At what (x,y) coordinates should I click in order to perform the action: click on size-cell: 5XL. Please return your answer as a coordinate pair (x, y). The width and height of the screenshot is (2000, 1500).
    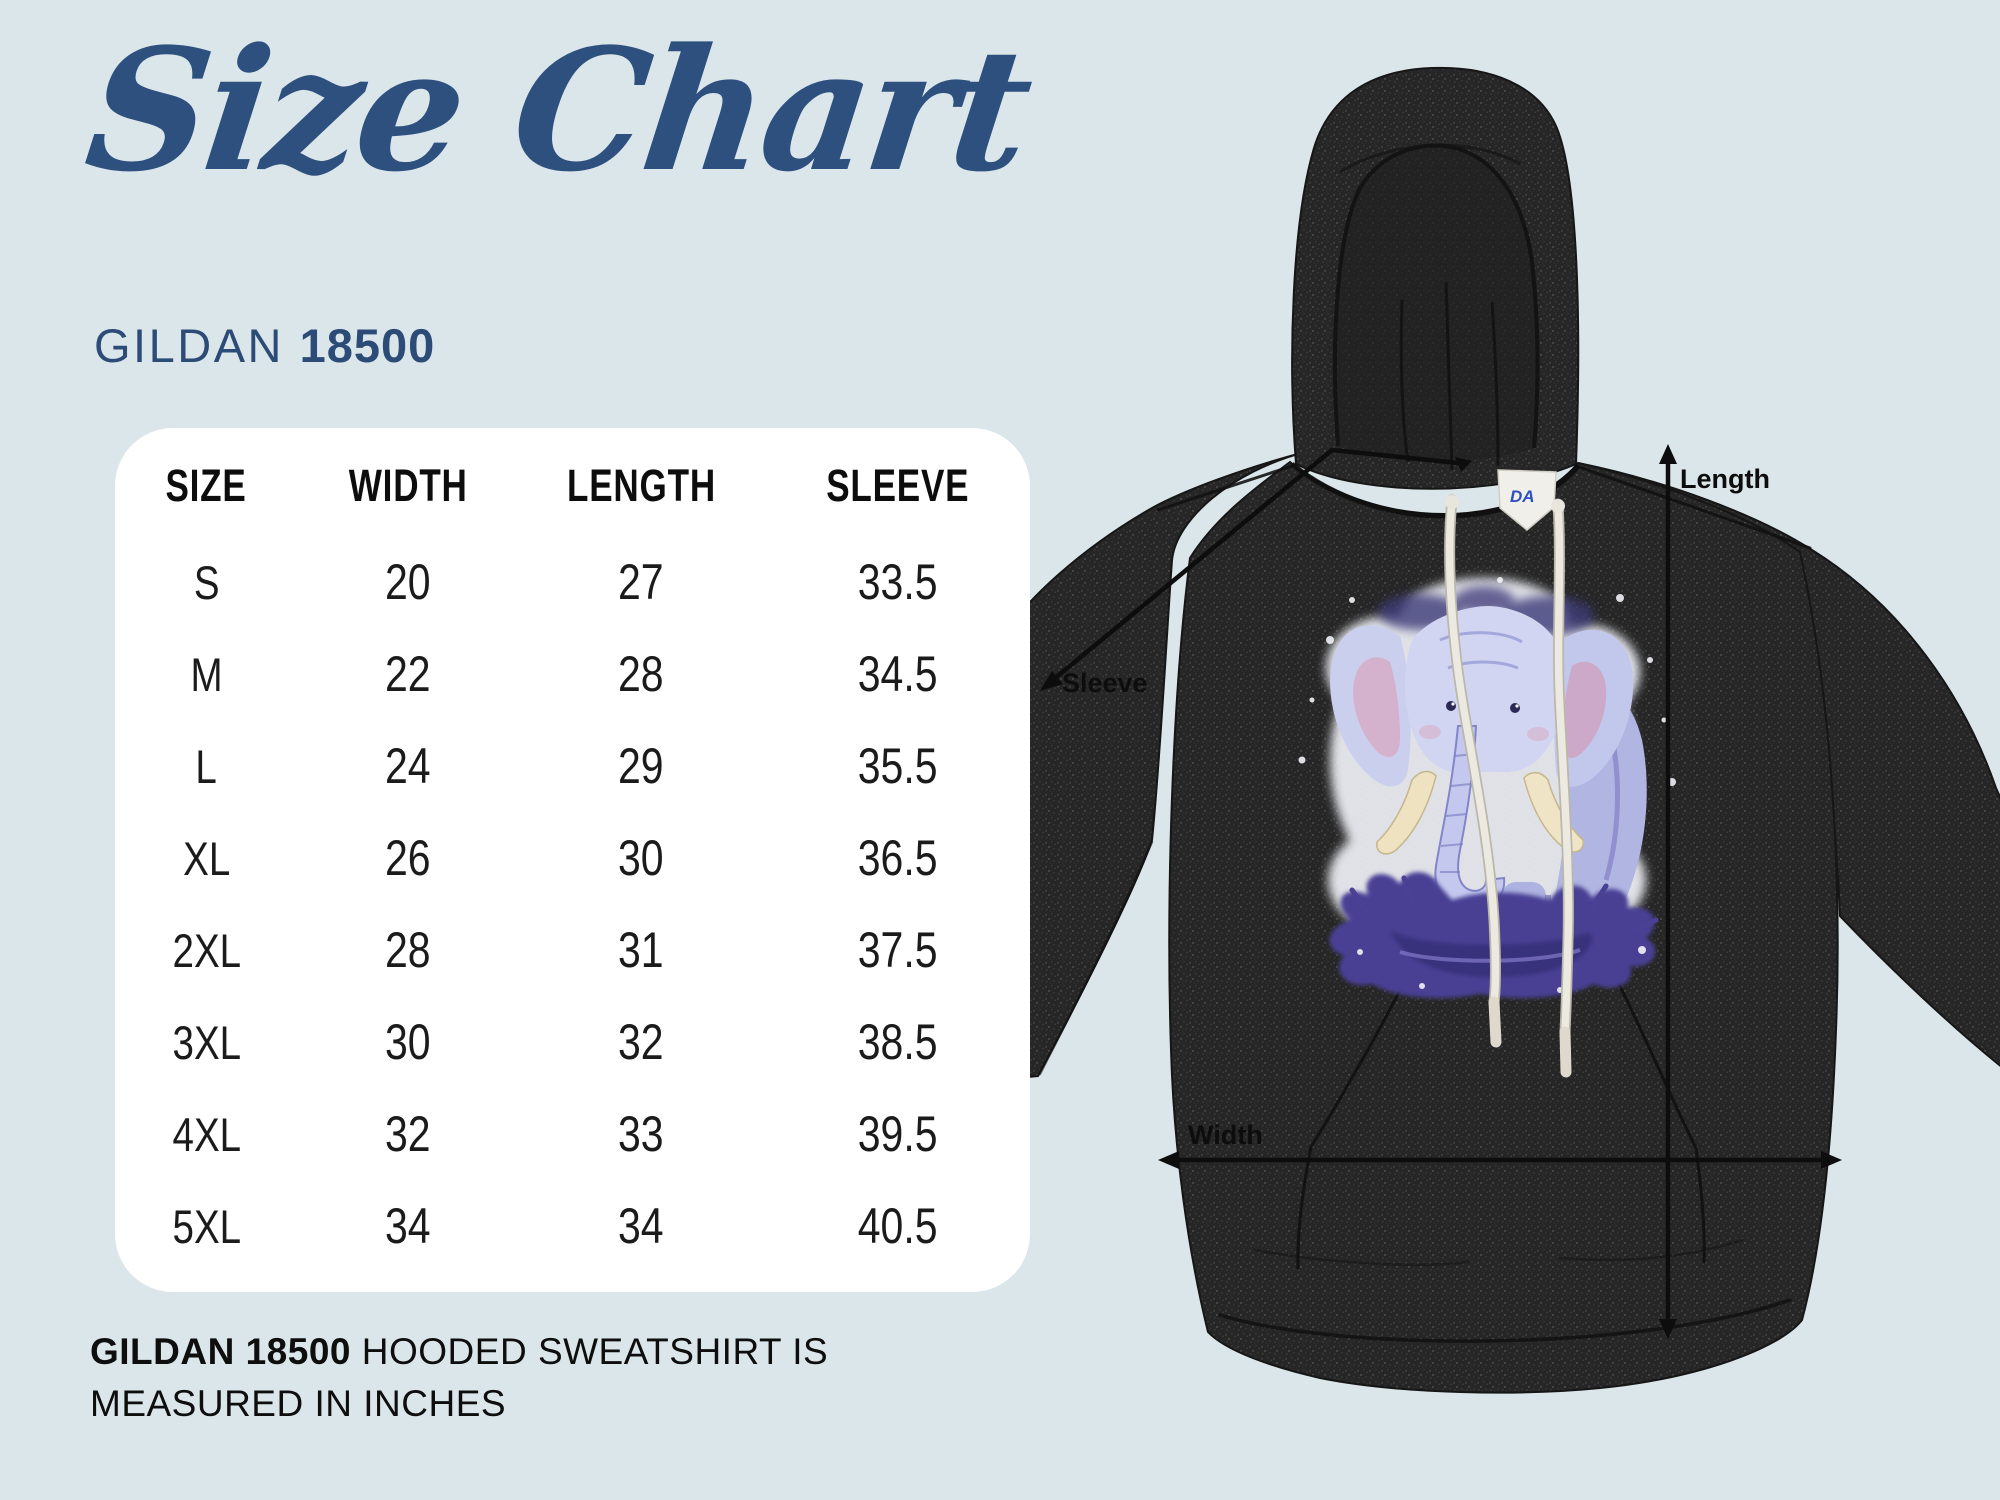
    Looking at the image, I should click on (206, 1226).